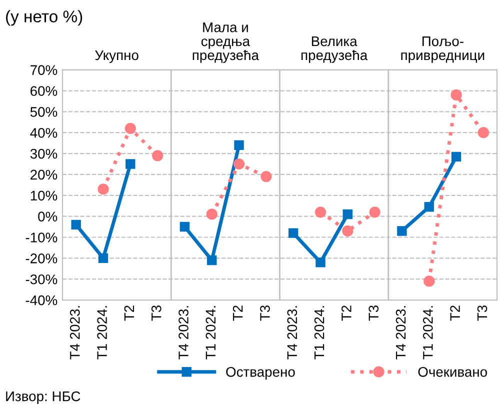 The height and width of the screenshot is (406, 500). Describe the element at coordinates (42, 237) in the screenshot. I see `y-tick-label: -10%` at that location.